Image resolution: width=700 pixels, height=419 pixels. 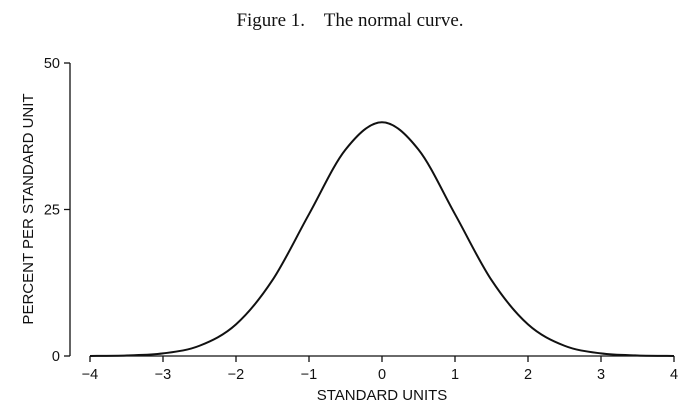 I want to click on x-tick-label: 0, so click(x=382, y=375).